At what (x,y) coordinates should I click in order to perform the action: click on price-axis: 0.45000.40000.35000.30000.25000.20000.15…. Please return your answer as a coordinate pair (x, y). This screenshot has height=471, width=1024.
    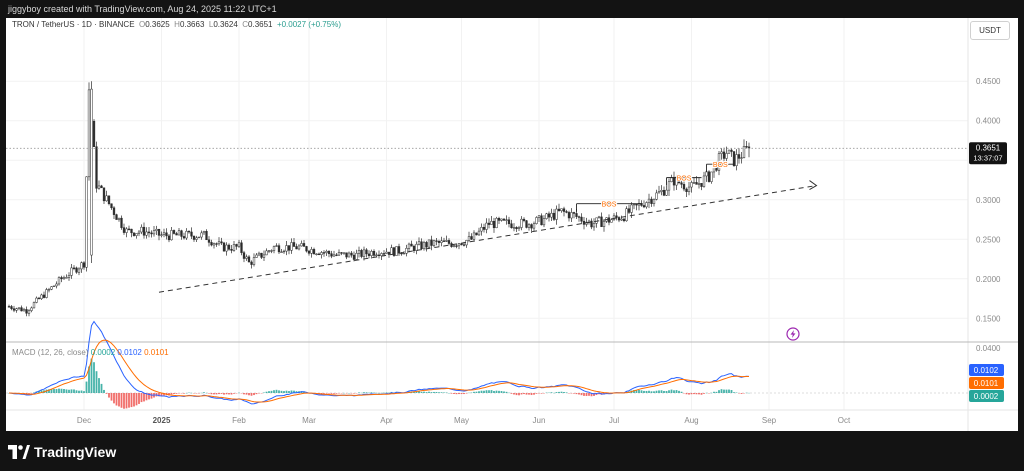
    Looking at the image, I should click on (988, 200).